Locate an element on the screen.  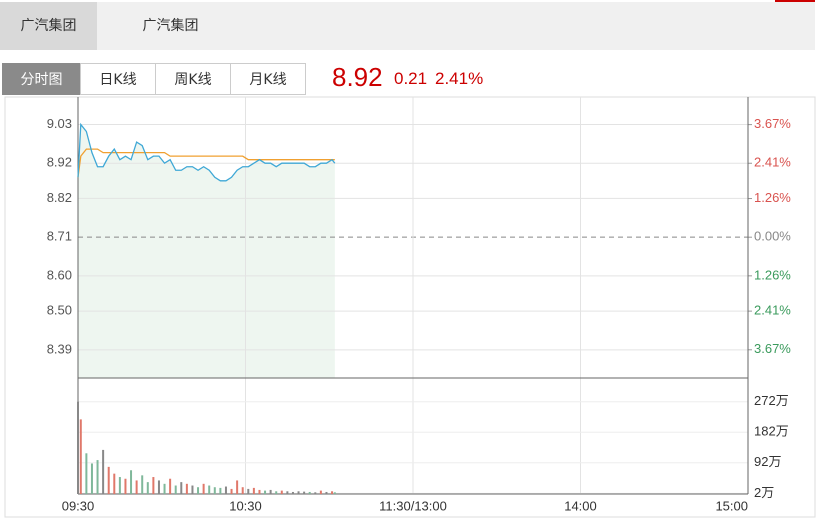
accent is located at coordinates (795, 1).